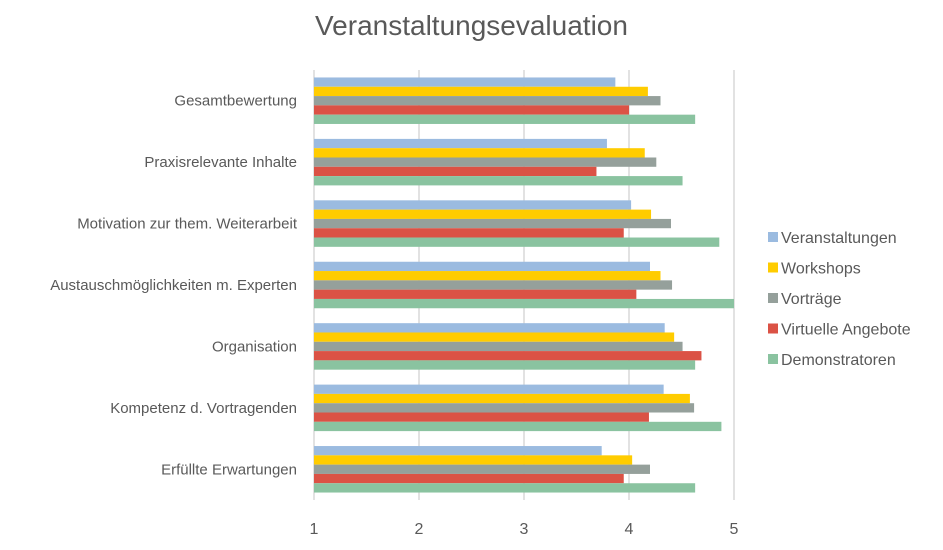  What do you see at coordinates (846, 330) in the screenshot?
I see `legend-label: Virtuelle Angebote` at bounding box center [846, 330].